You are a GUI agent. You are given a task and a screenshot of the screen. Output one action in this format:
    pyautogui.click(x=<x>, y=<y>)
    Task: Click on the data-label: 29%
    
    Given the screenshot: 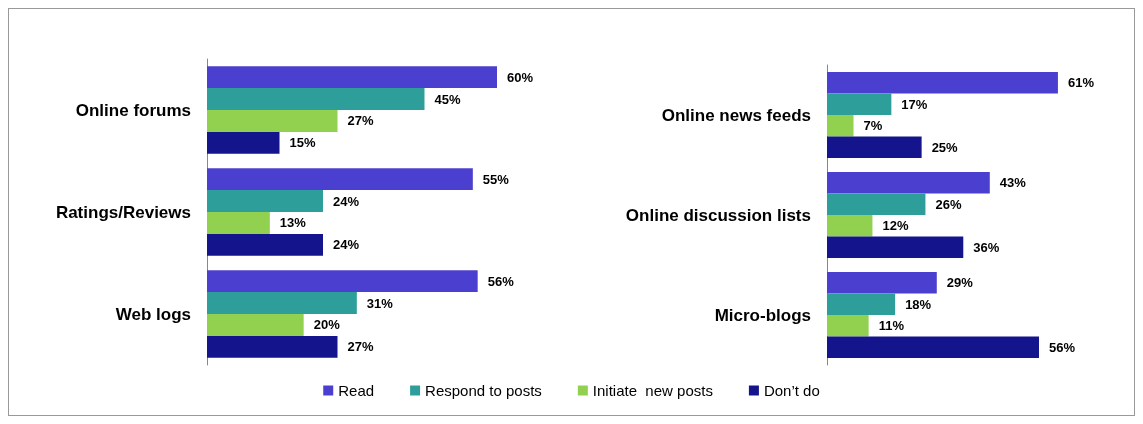 What is the action you would take?
    pyautogui.click(x=960, y=283)
    